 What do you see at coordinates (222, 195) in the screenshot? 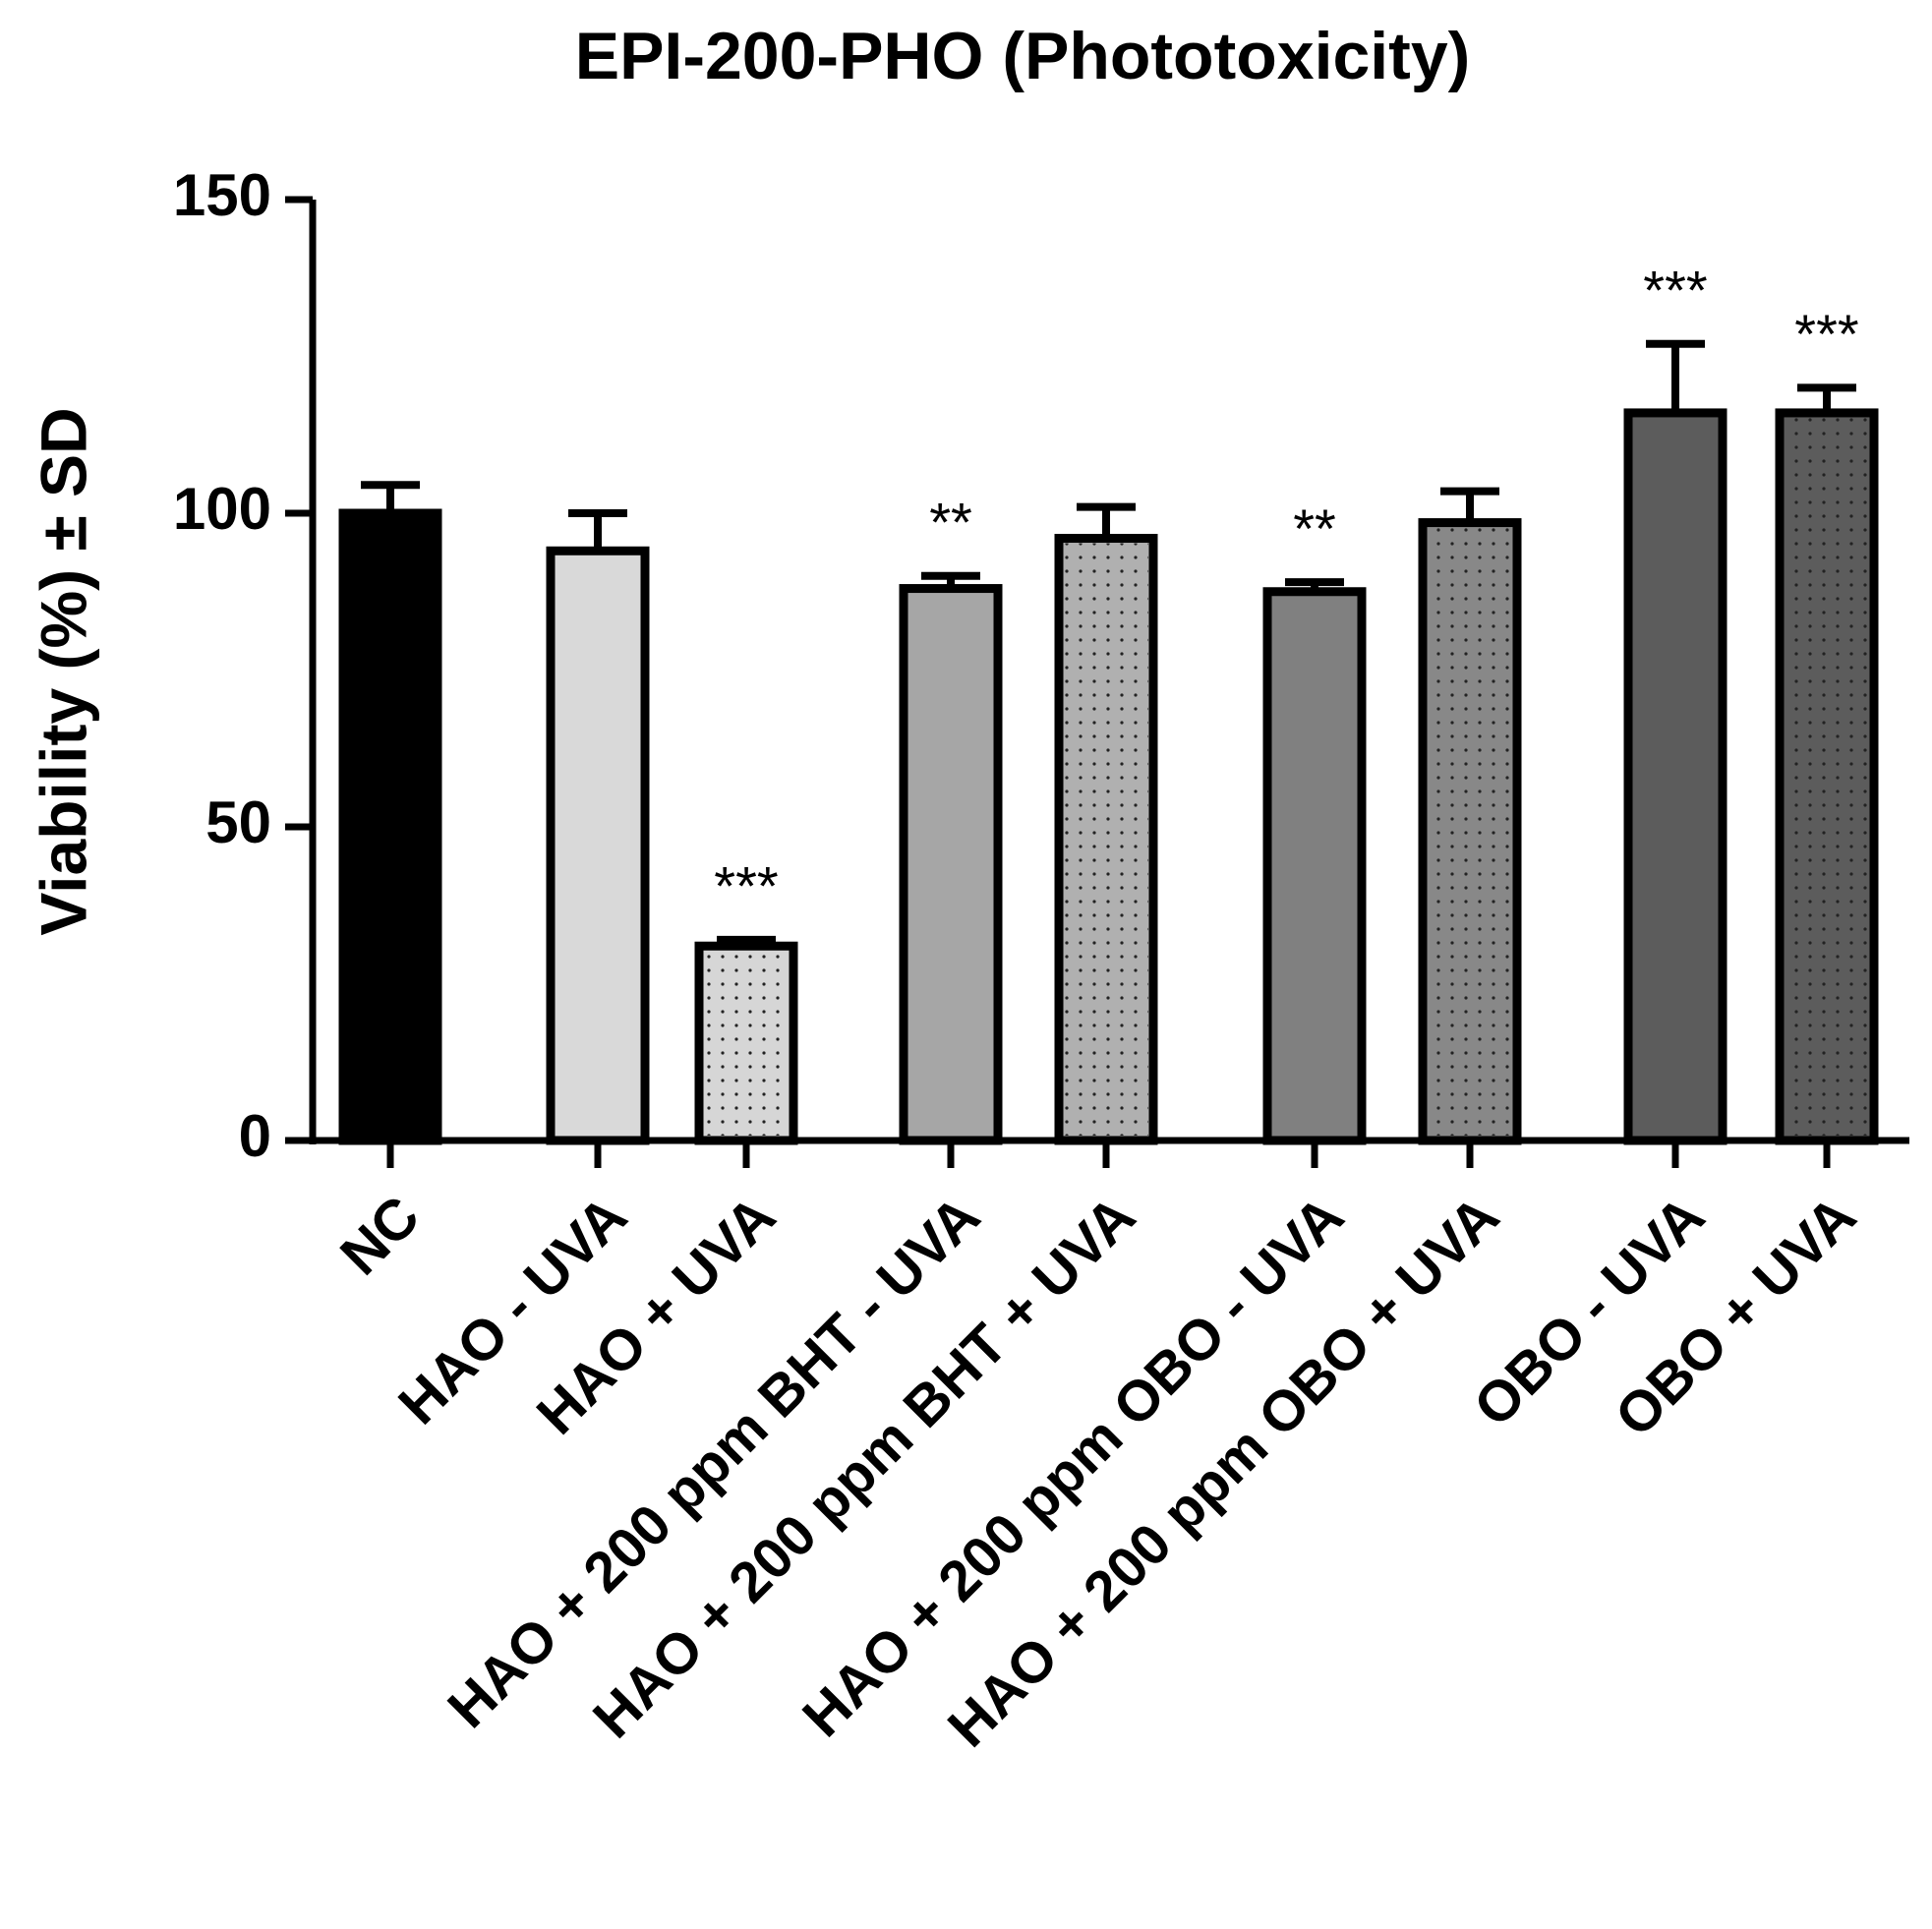
I see `y-tick-label: 150` at bounding box center [222, 195].